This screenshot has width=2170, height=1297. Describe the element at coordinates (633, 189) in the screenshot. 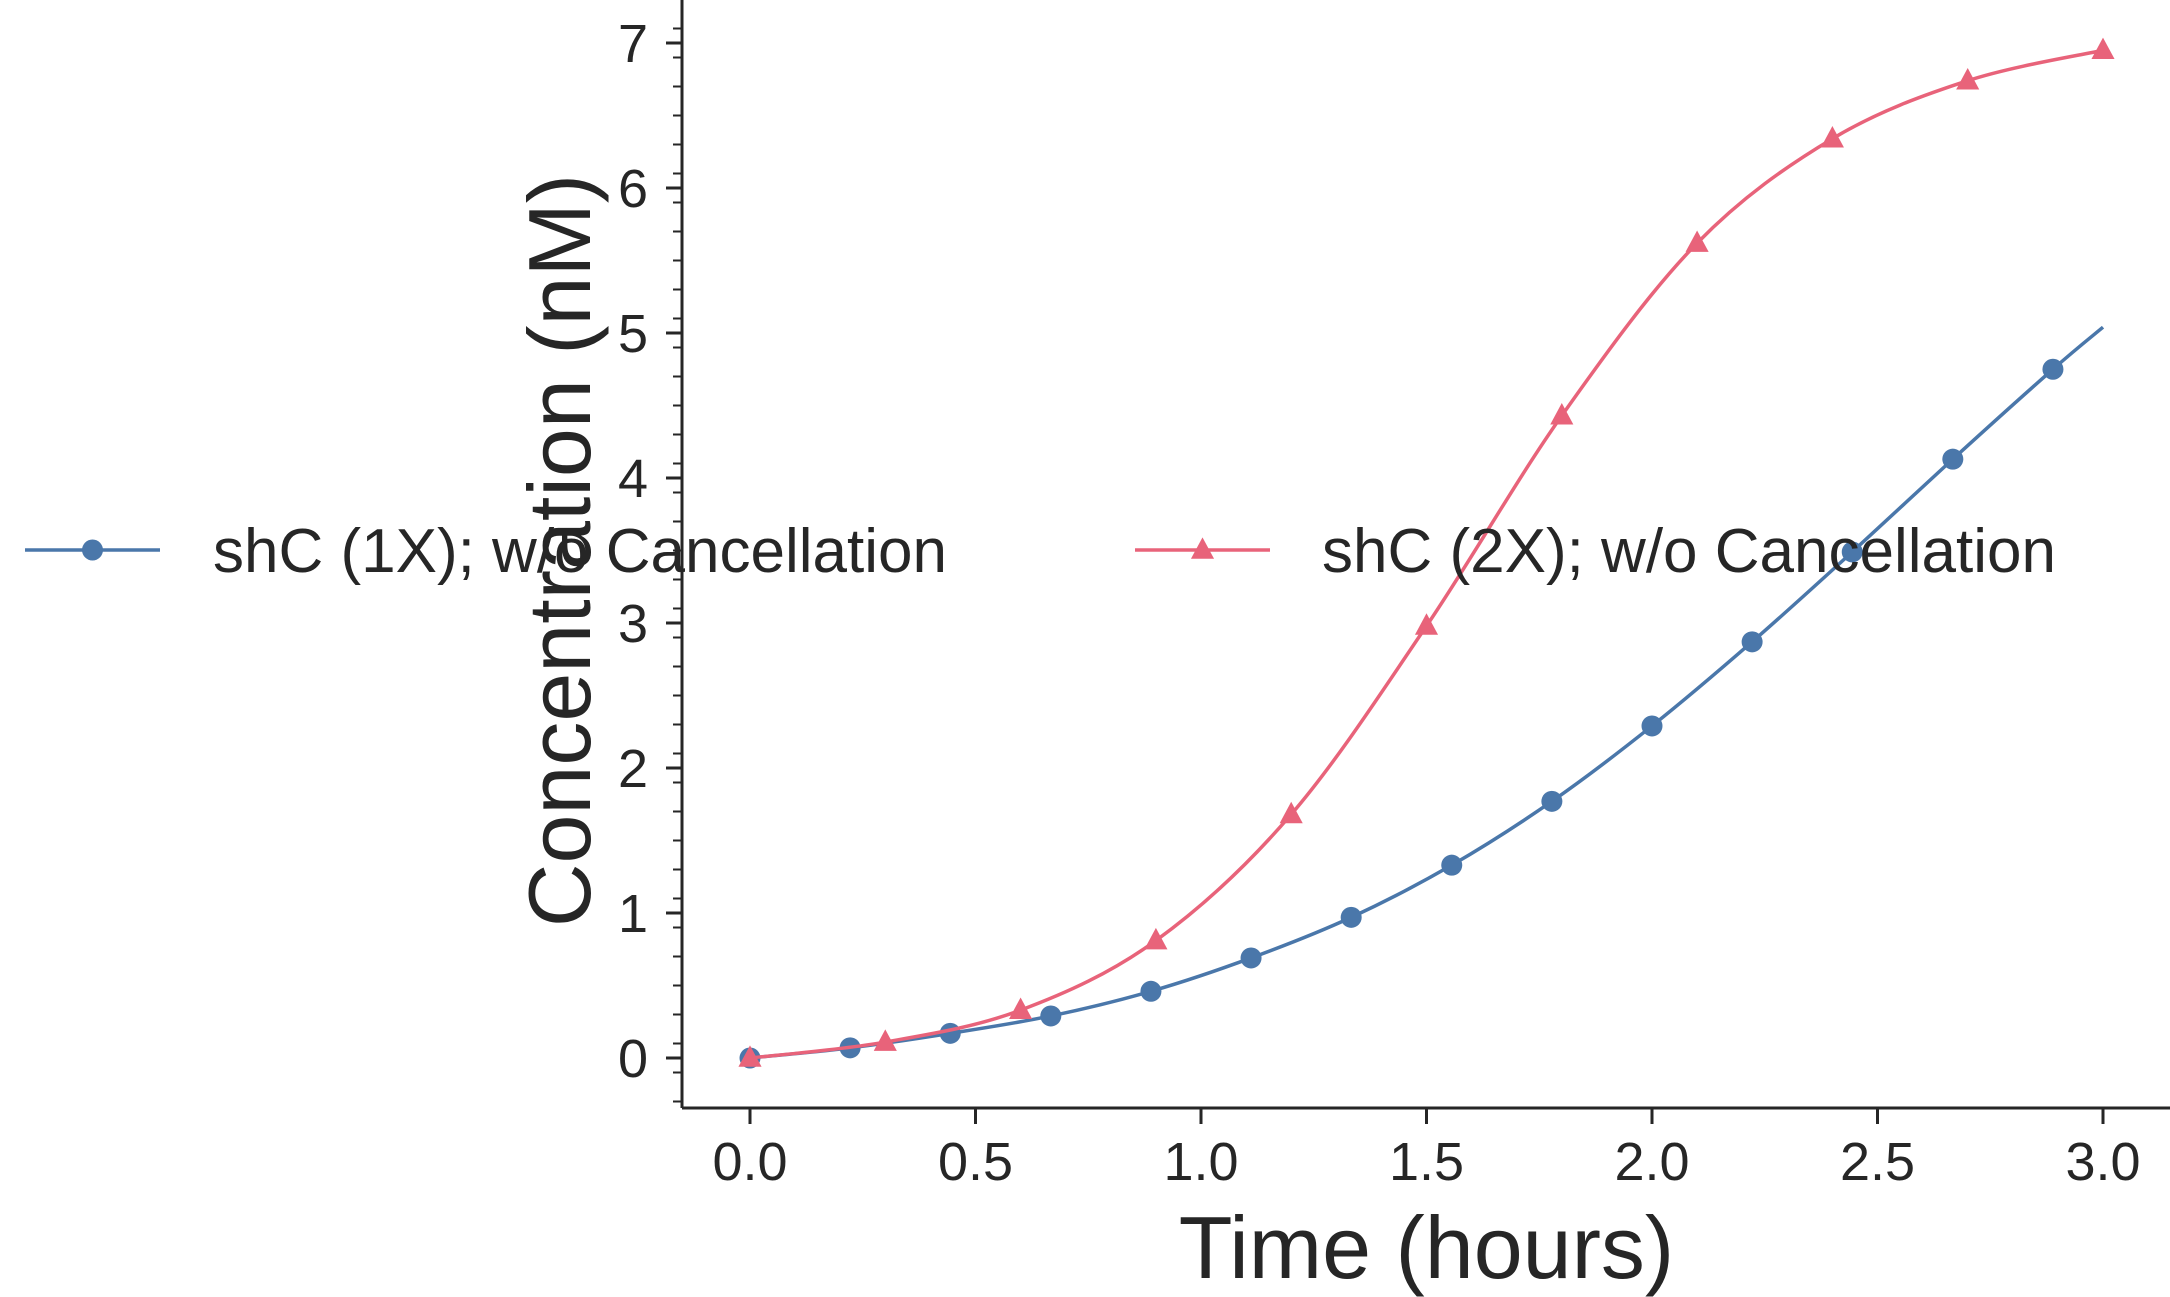

I see `y-tick-label: 6` at that location.